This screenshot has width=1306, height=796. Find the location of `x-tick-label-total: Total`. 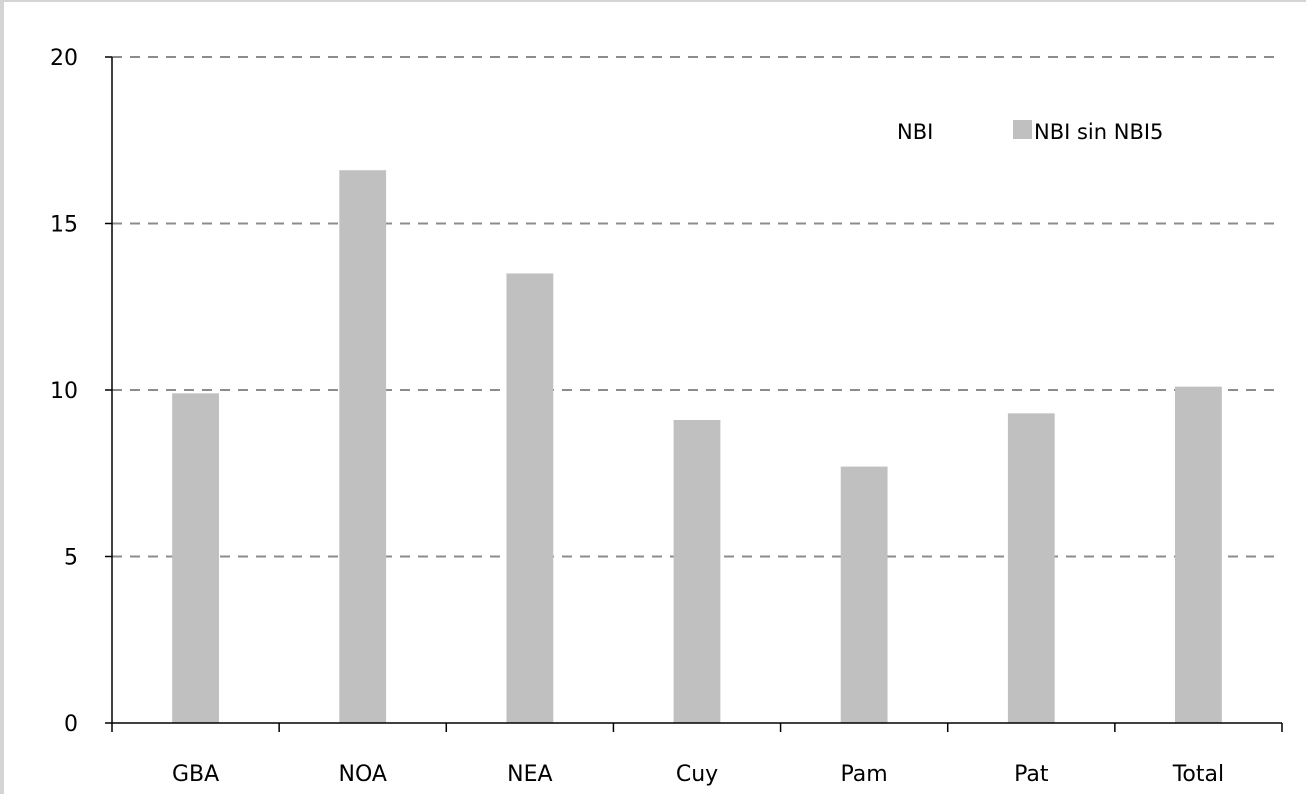

x-tick-label-total: Total is located at coordinates (1198, 774).